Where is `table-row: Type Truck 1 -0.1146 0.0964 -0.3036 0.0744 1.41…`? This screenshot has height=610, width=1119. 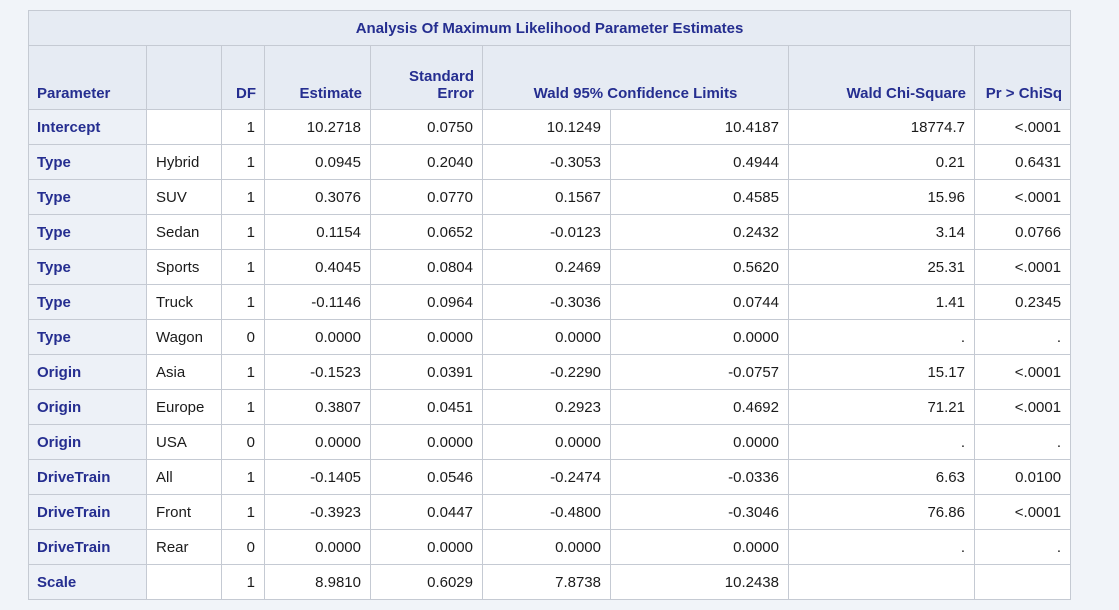 table-row: Type Truck 1 -0.1146 0.0964 -0.3036 0.0744 1.41… is located at coordinates (550, 302).